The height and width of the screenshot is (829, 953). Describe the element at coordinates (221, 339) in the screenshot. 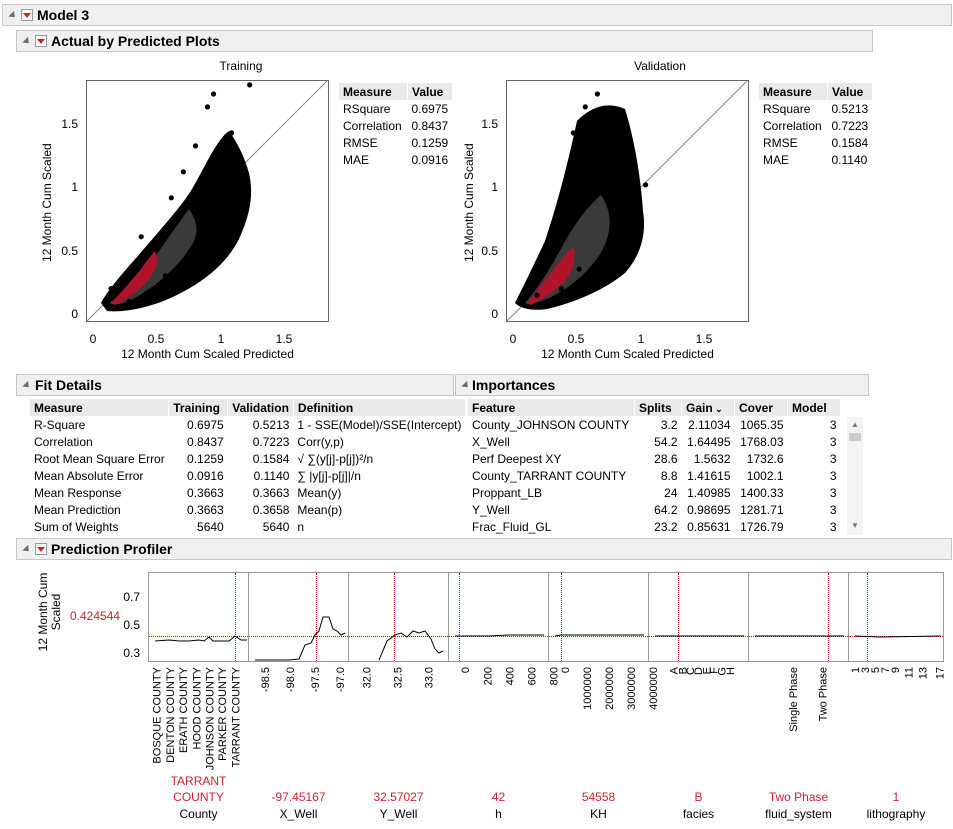

I see `x-tick: 1` at that location.